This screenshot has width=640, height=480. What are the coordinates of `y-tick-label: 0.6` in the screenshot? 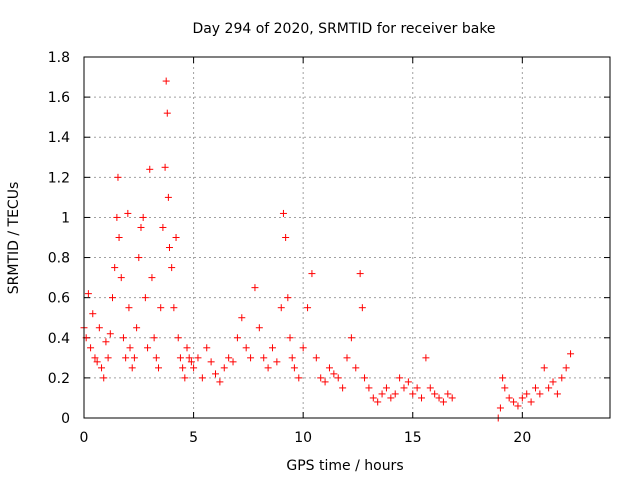 It's located at (59, 299).